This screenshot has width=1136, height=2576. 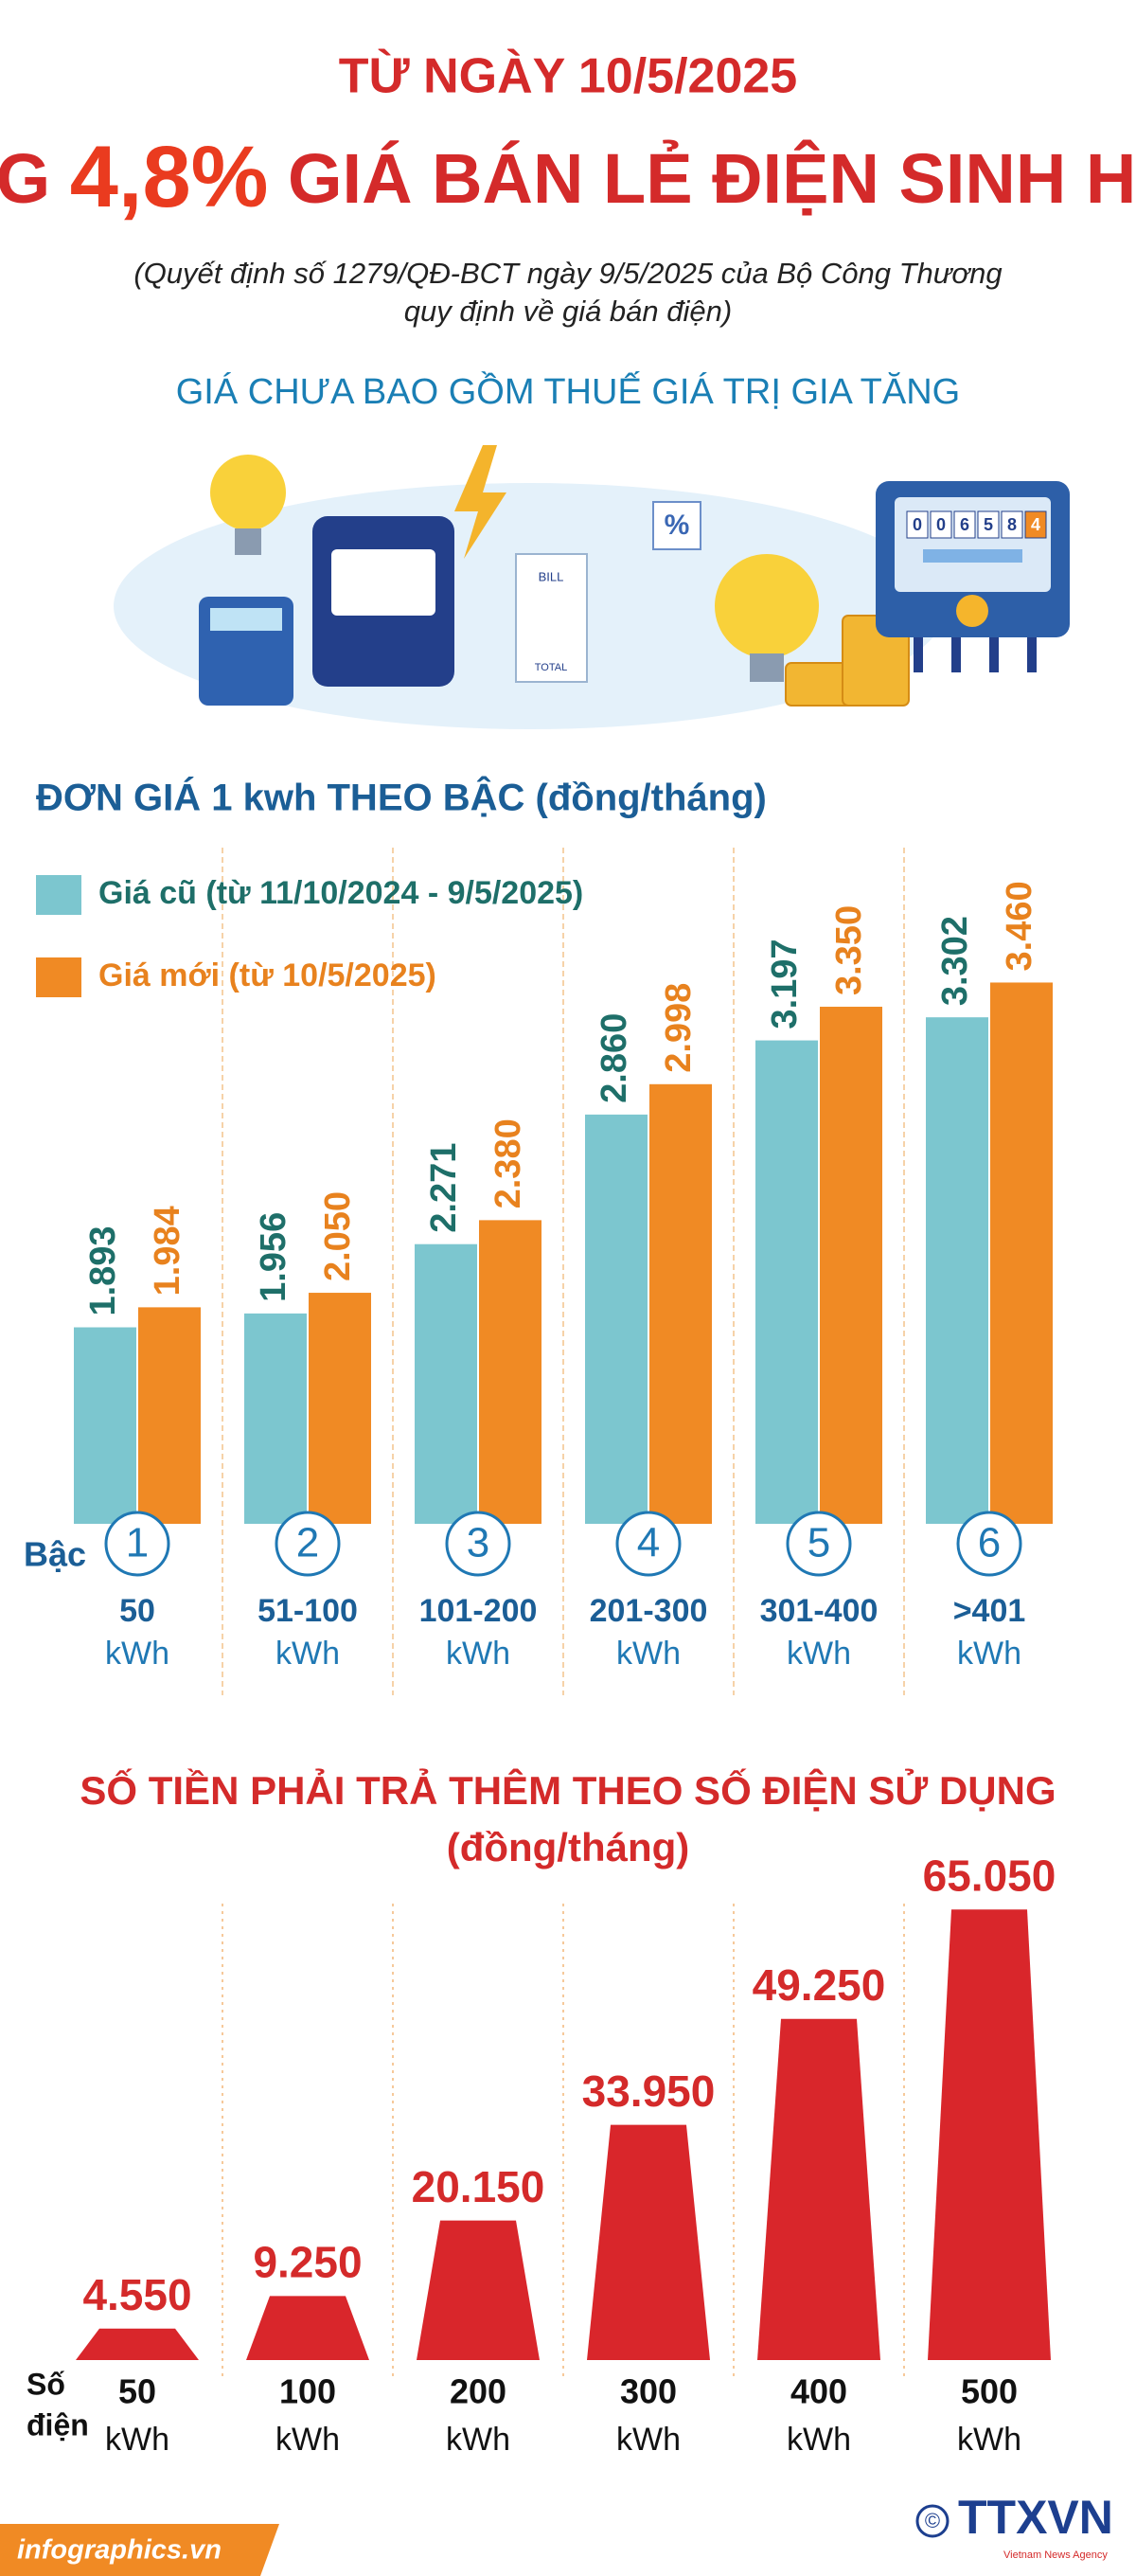 What do you see at coordinates (46, 2384) in the screenshot?
I see `x-axis-label: Số` at bounding box center [46, 2384].